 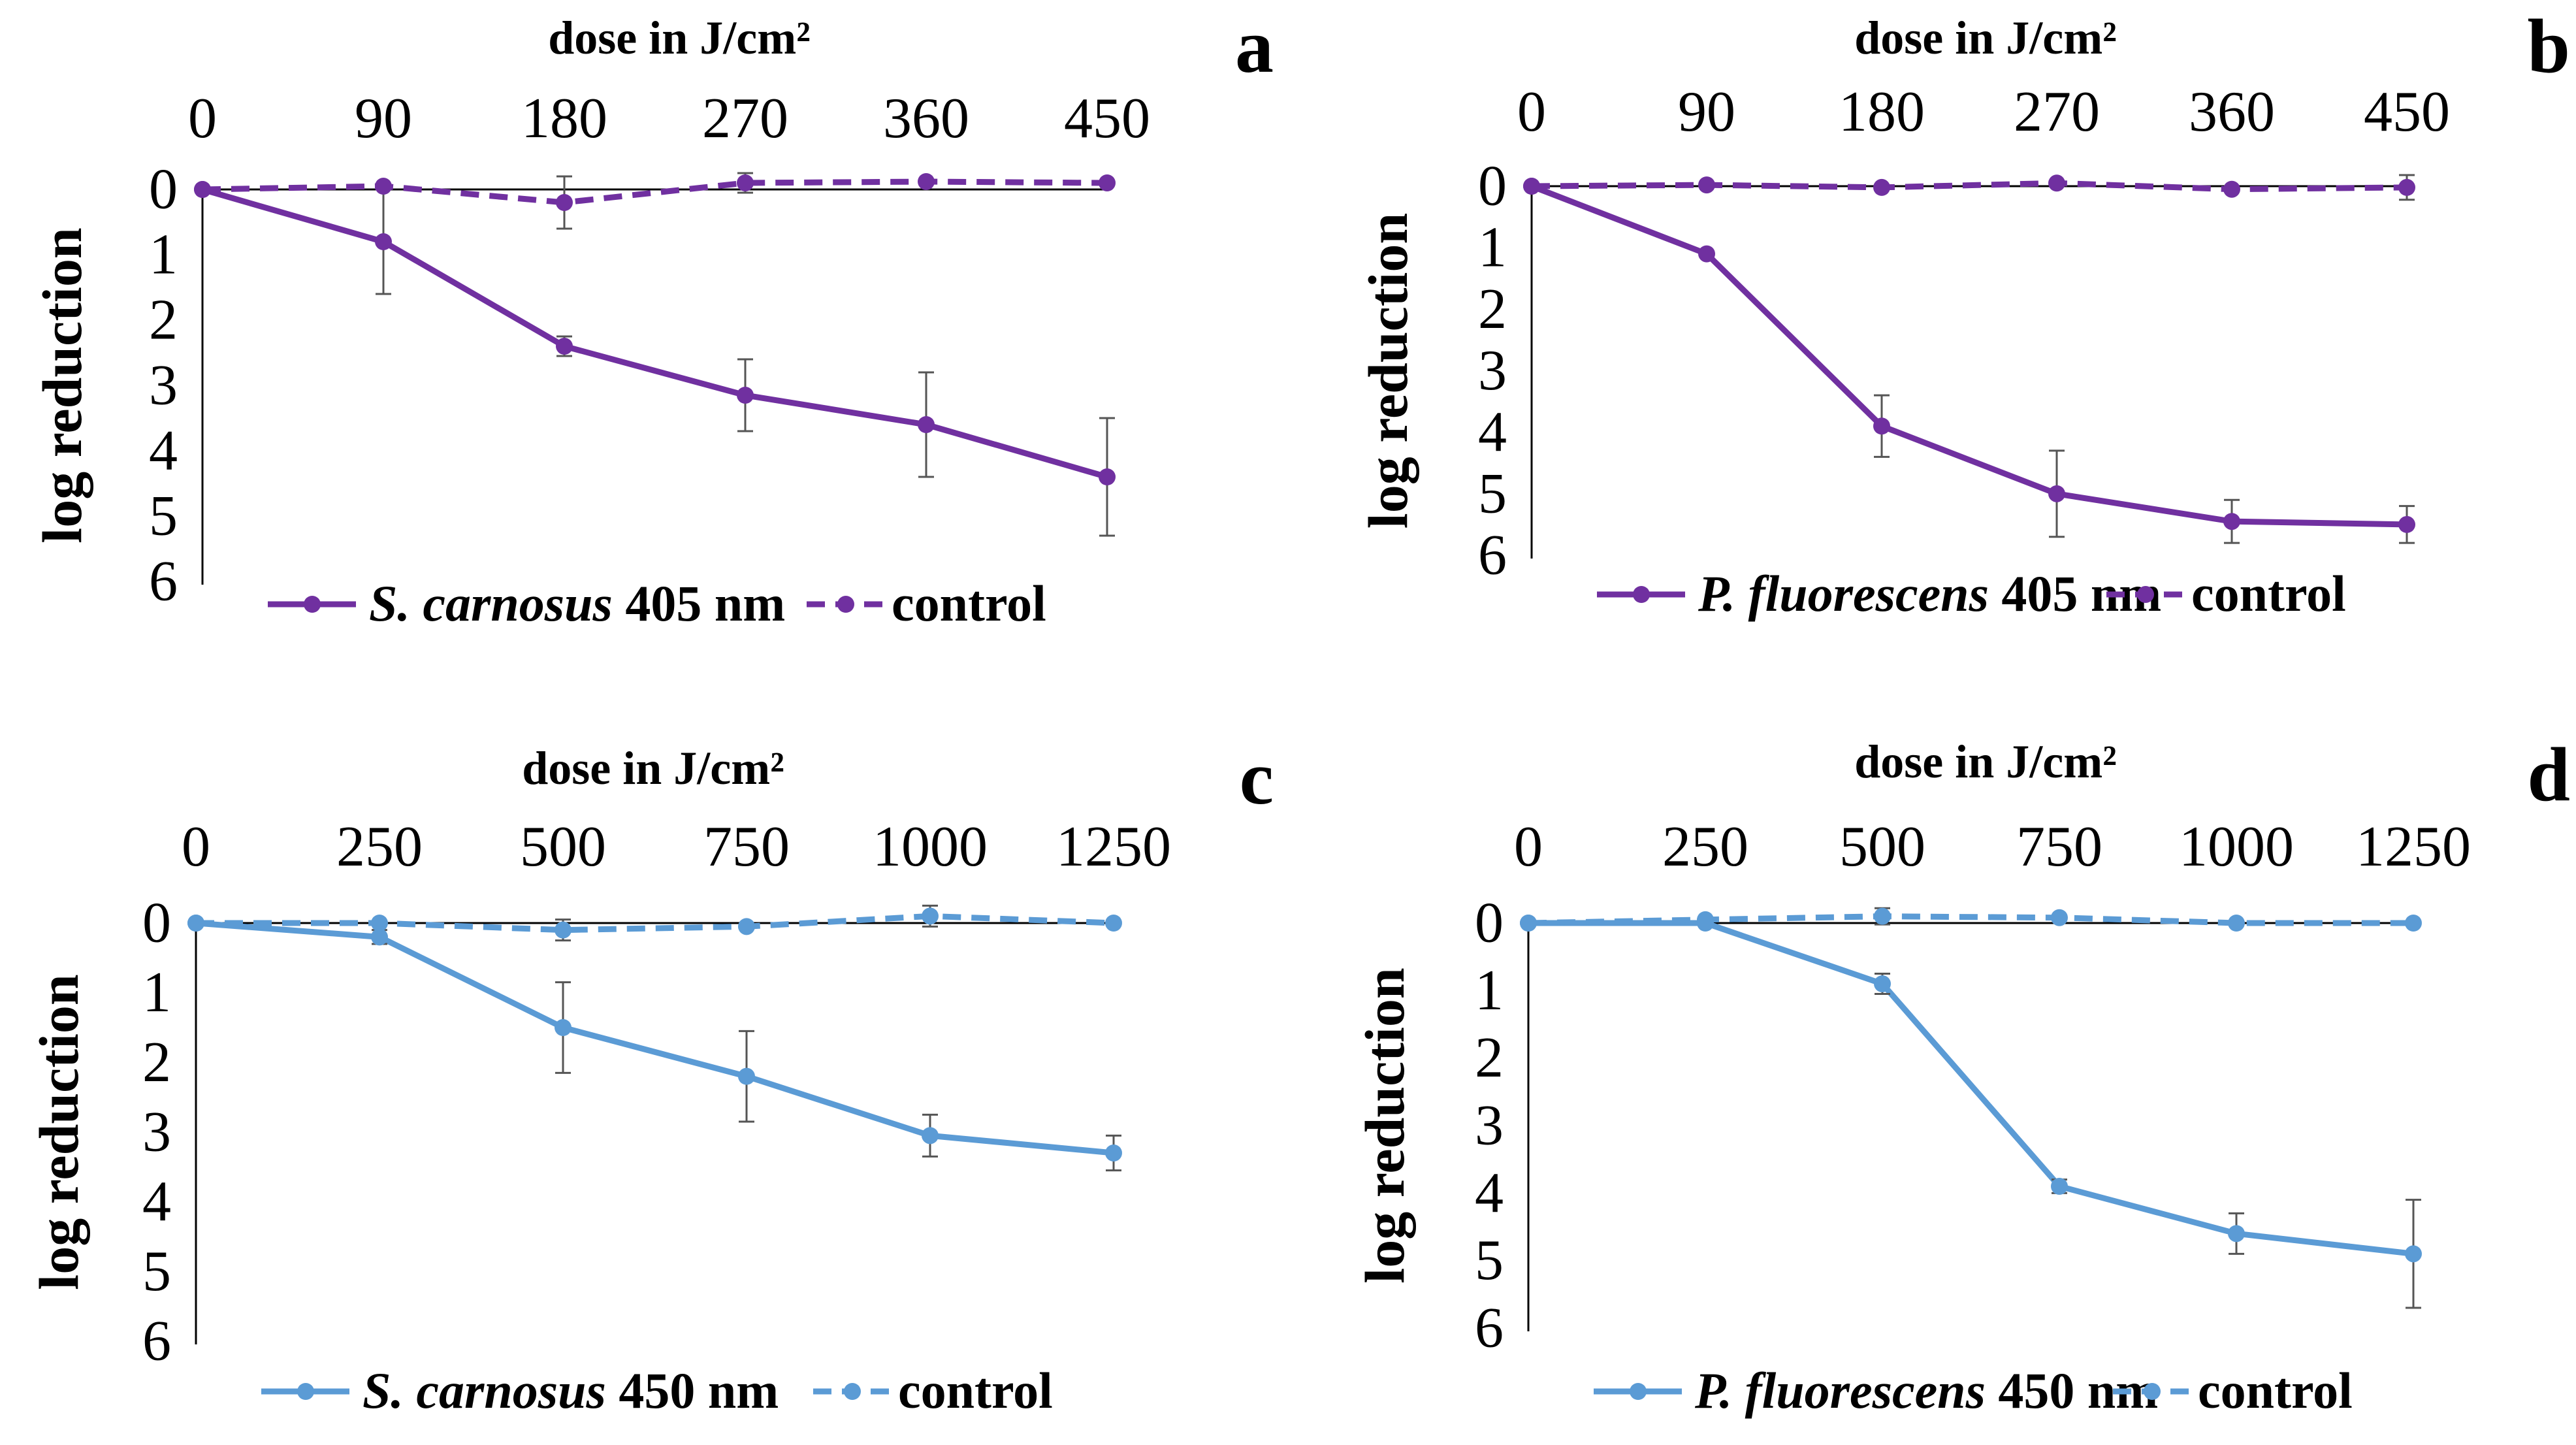 What do you see at coordinates (156, 1132) in the screenshot?
I see `y-tick-label: 3` at bounding box center [156, 1132].